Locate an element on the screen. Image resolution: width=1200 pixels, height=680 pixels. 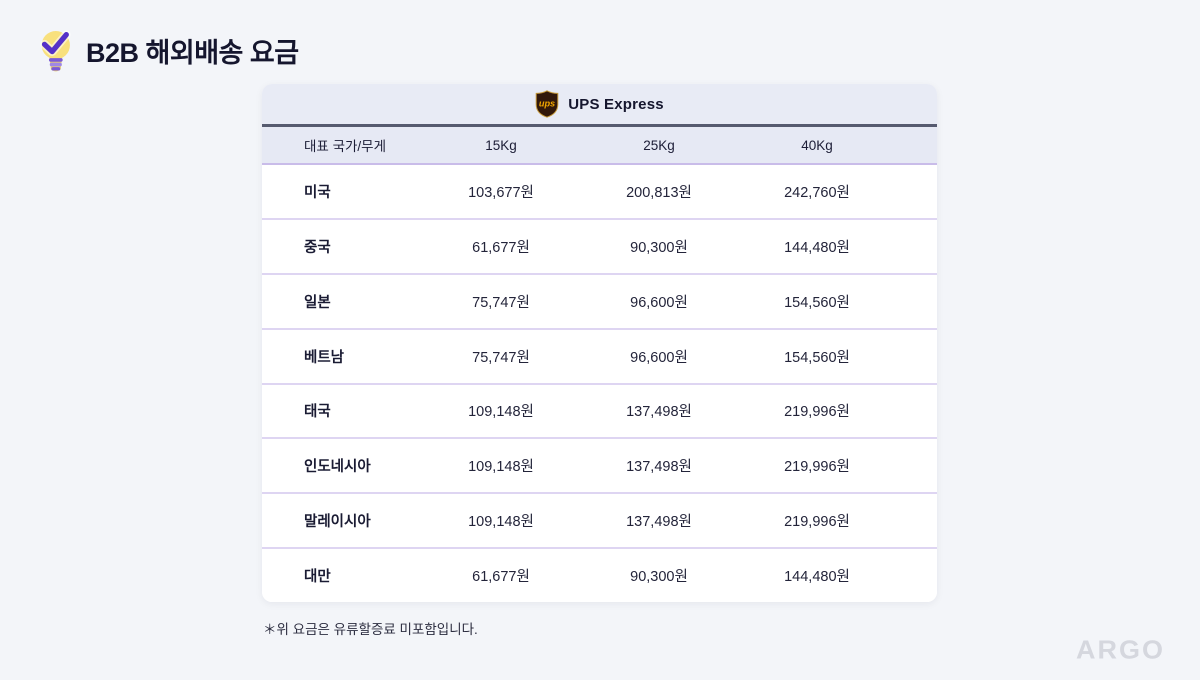
footnote: ＊위 요금은 유류할증료 미포함입니다. is located at coordinates (370, 629).